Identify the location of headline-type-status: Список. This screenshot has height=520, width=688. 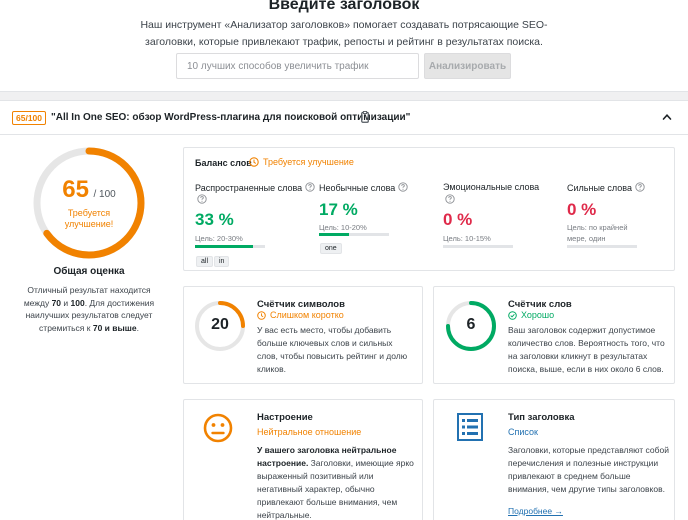
(523, 432).